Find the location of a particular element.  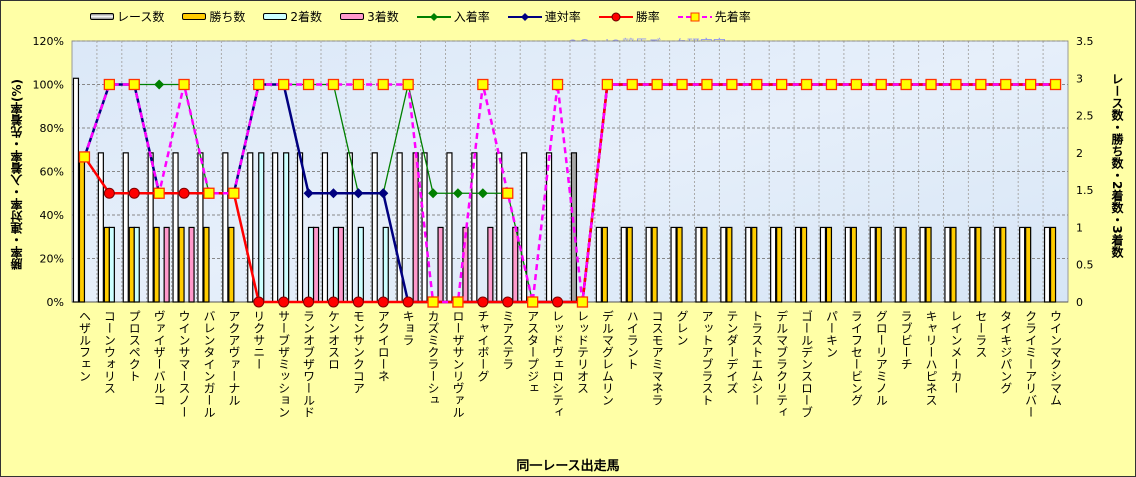

y-tick-label-left: 40% is located at coordinates (52, 215).